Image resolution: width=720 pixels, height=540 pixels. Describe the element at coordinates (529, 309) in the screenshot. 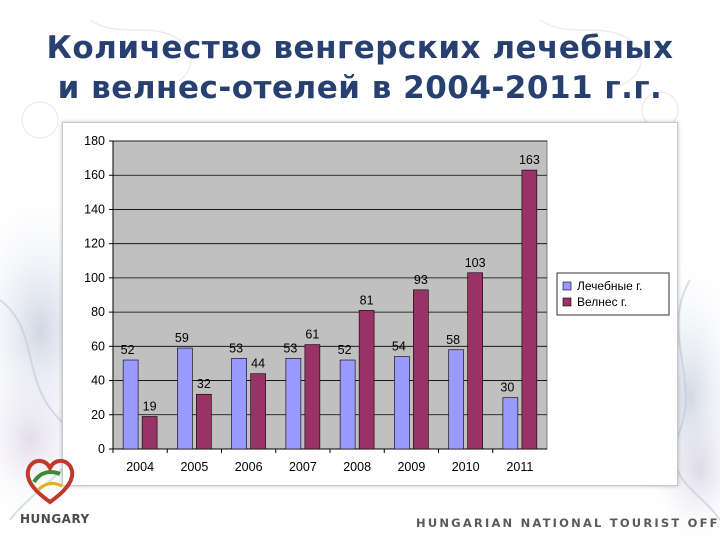

I see `bar-velnes-2011` at that location.